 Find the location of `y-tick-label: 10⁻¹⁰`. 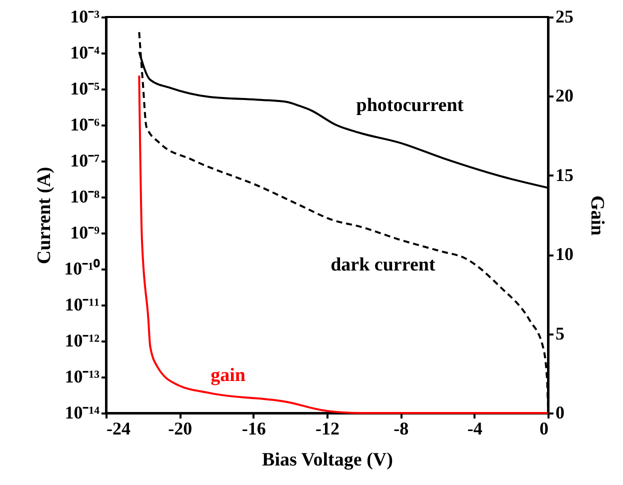

y-tick-label: 10⁻¹⁰ is located at coordinates (82, 268).